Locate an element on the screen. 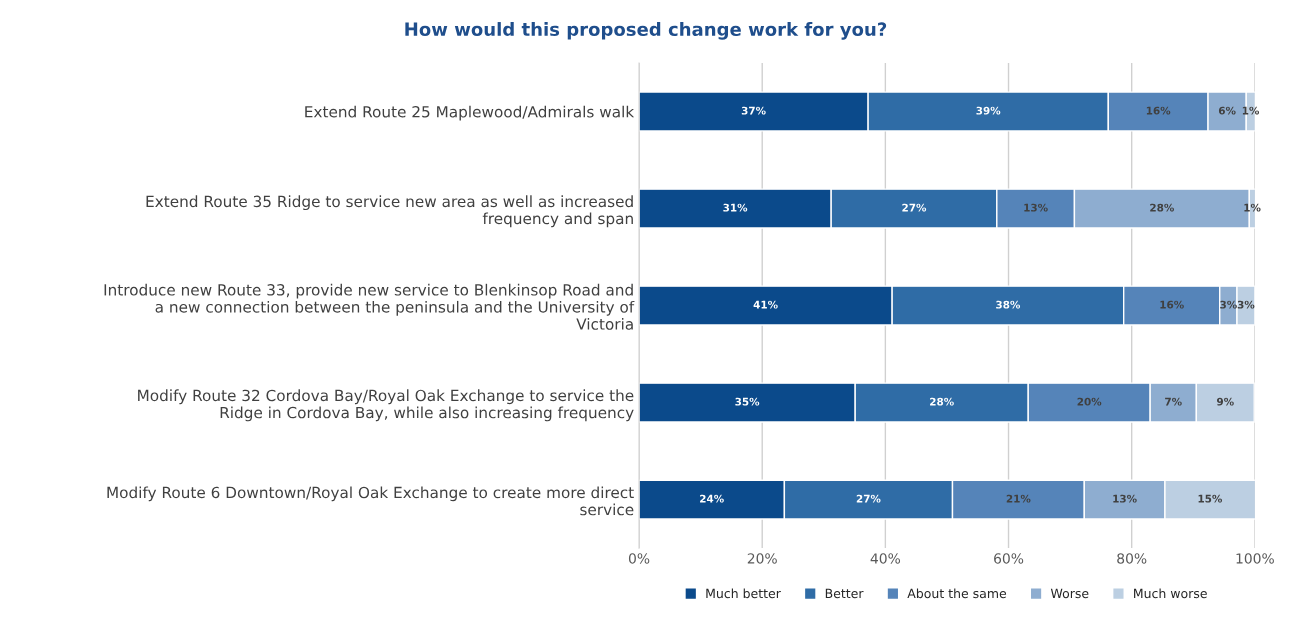 The height and width of the screenshot is (630, 1291). data-label: 35% is located at coordinates (747, 401).